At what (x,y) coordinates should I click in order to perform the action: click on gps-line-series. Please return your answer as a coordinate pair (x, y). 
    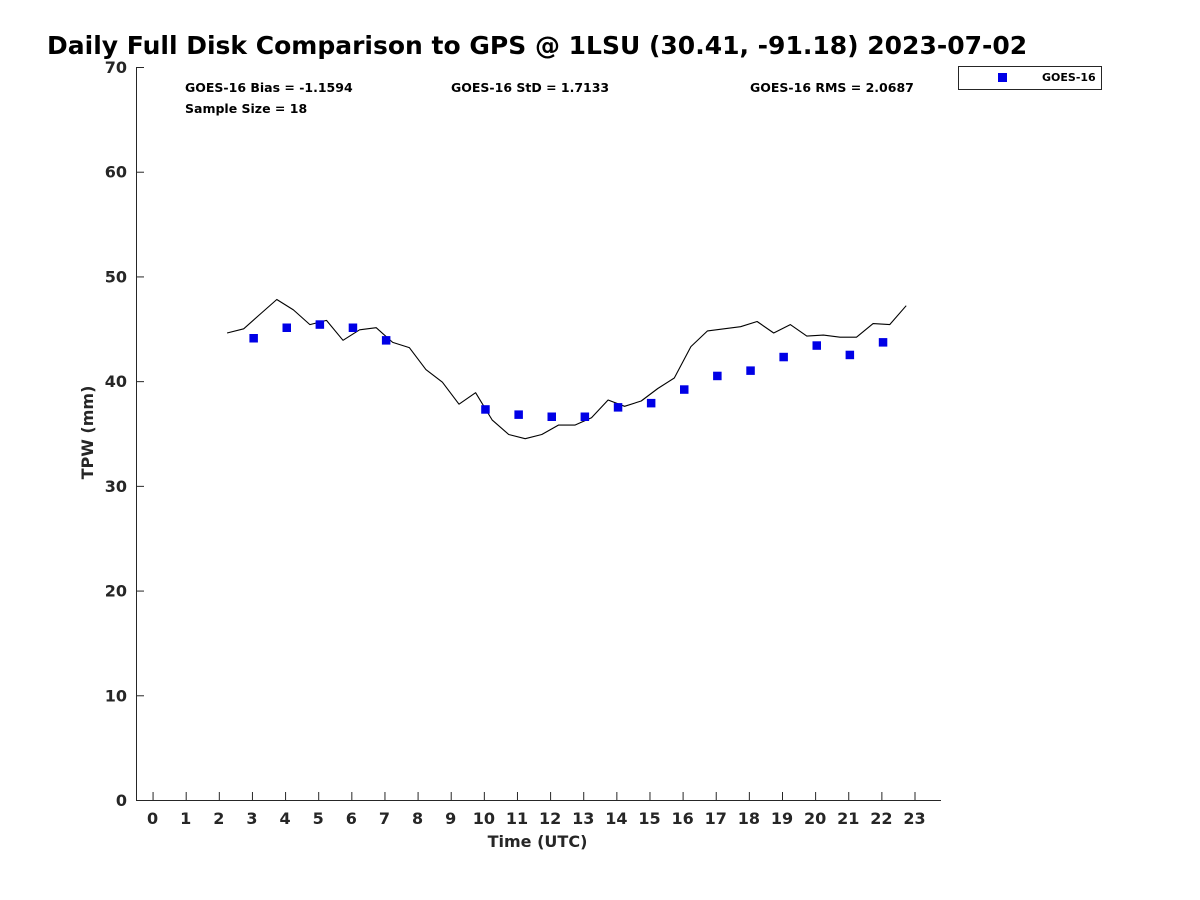
    Looking at the image, I should click on (566, 369).